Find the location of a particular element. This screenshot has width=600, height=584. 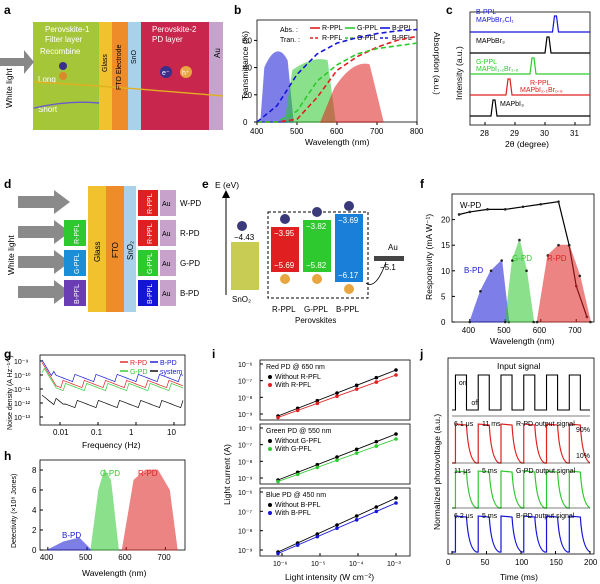

ytick-label-i: 10⁻⁹ is located at coordinates (245, 479).